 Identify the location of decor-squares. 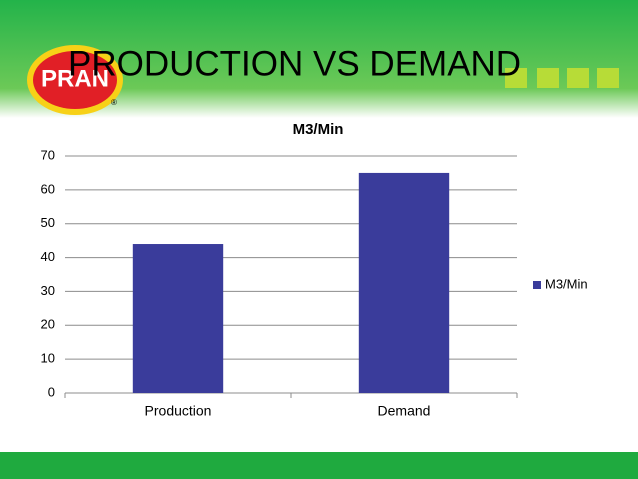
(562, 78).